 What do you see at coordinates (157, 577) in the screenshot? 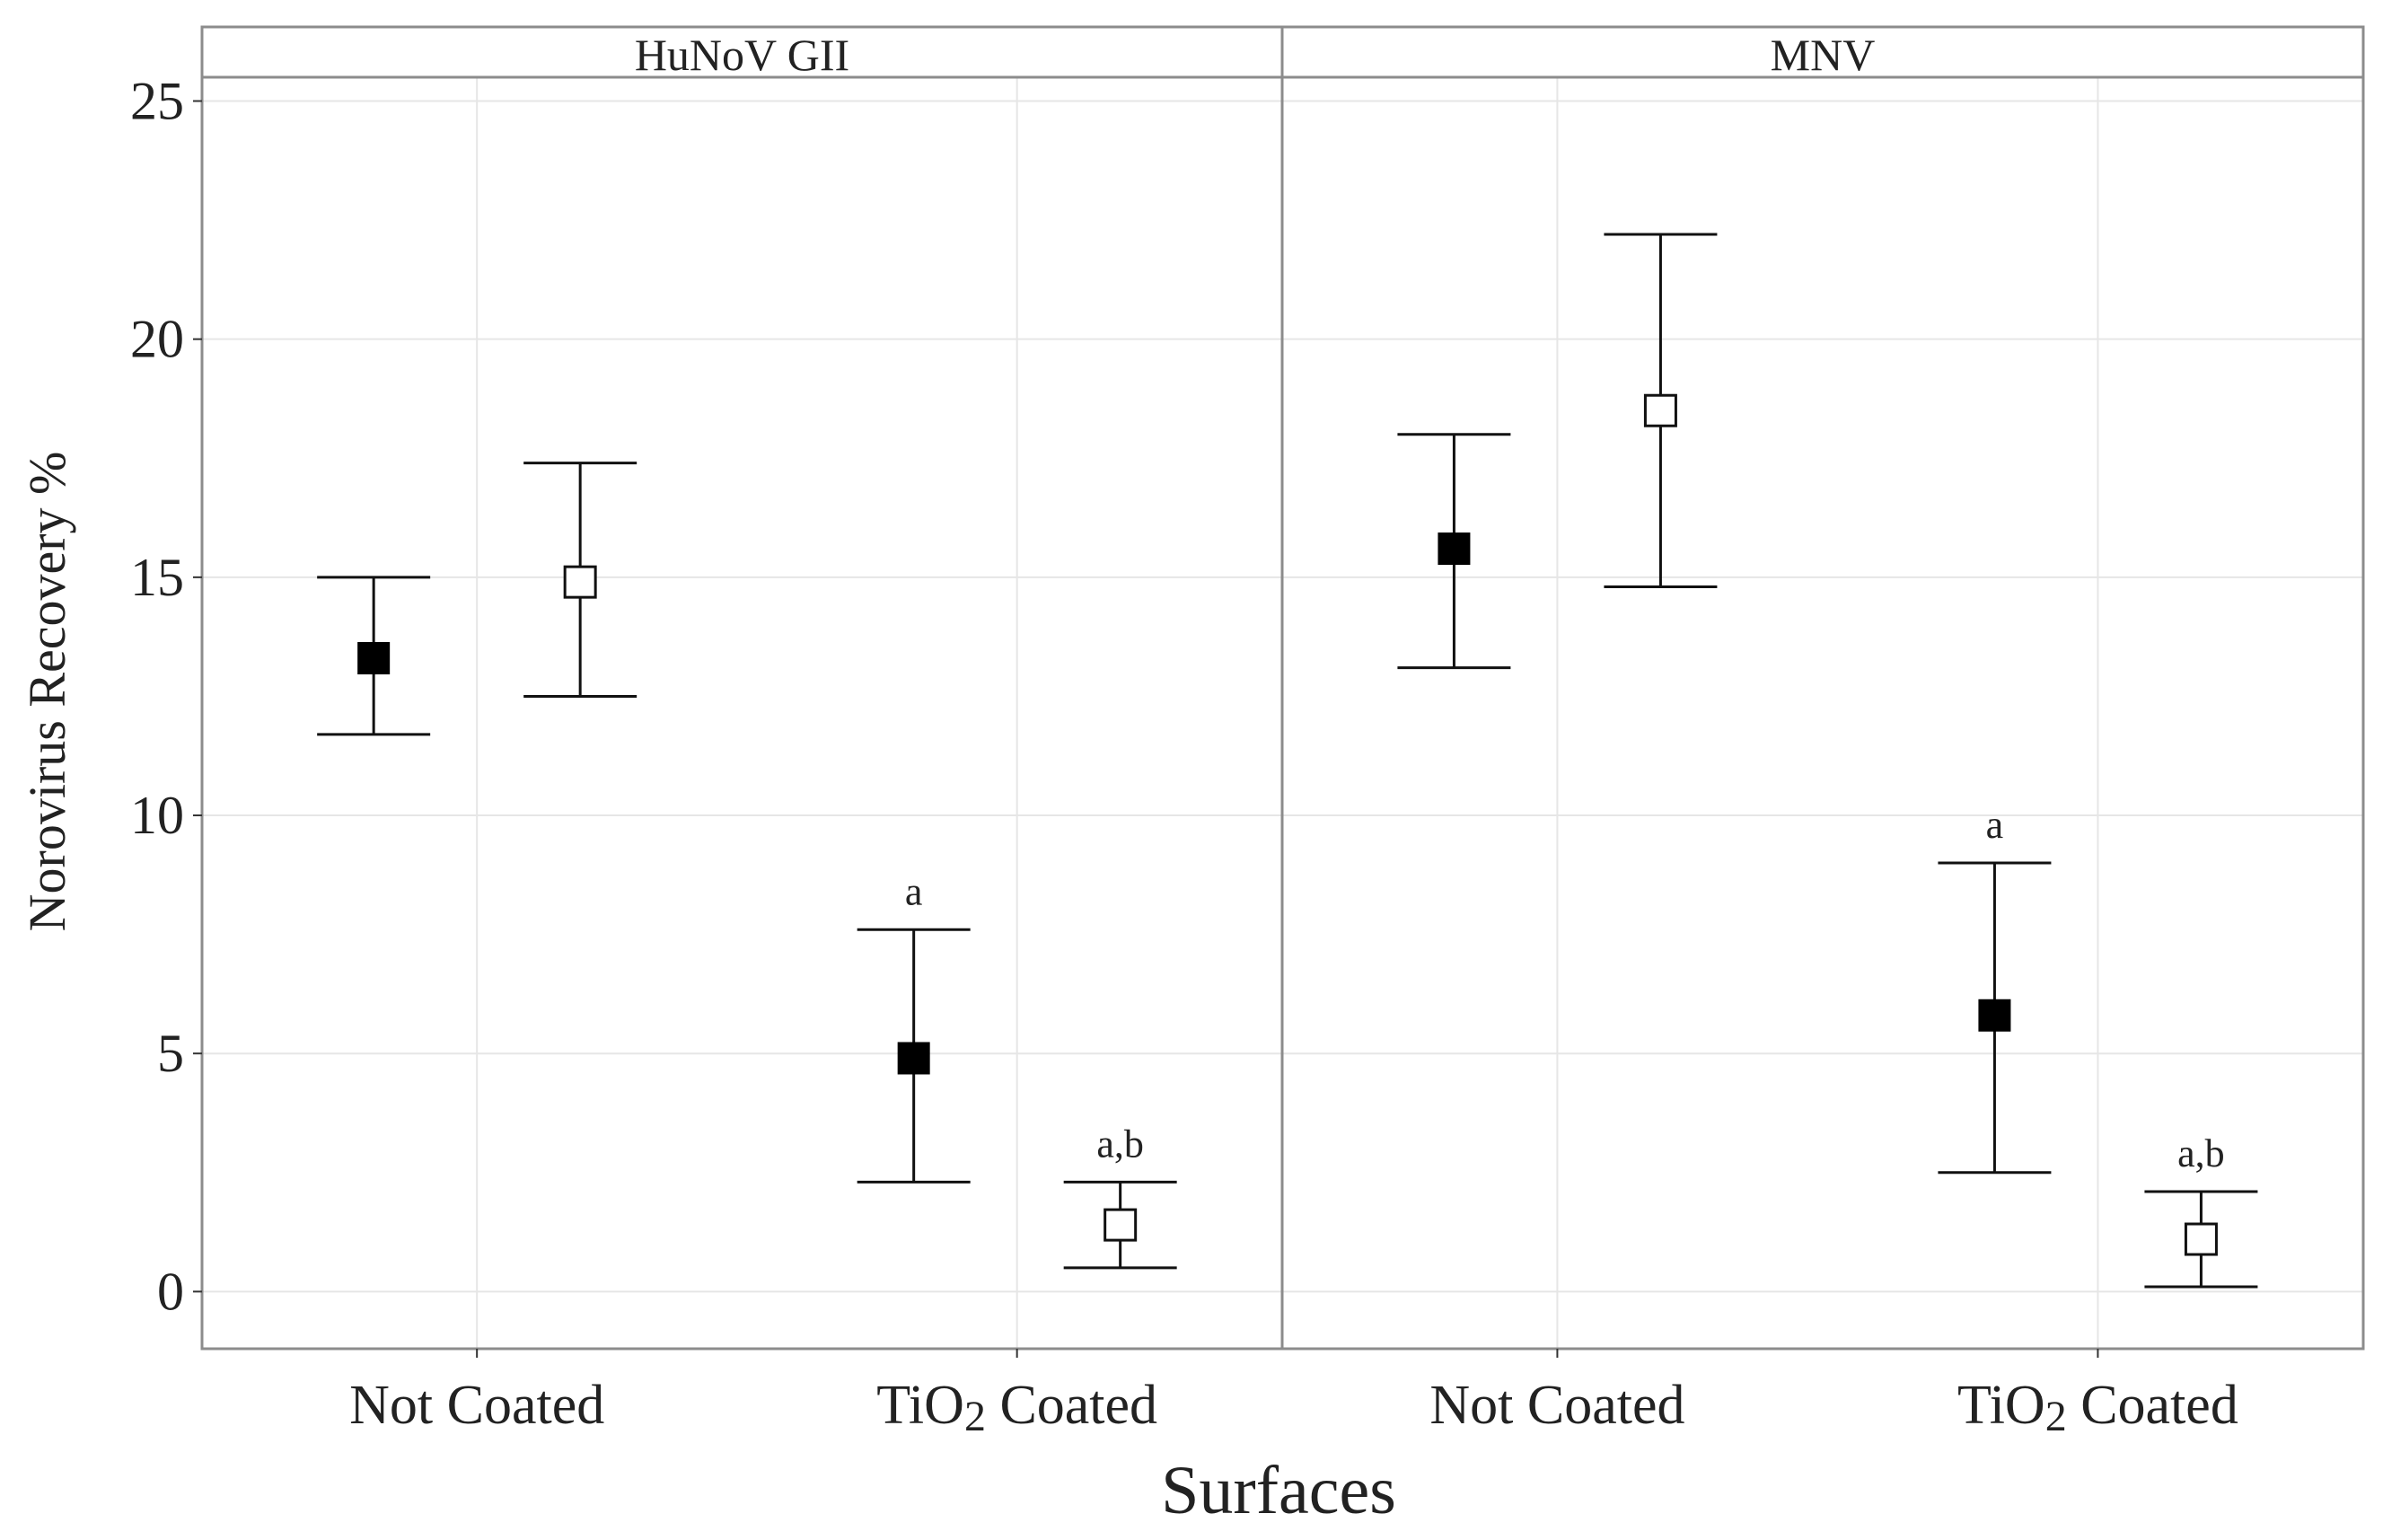
I see `y-tick-label: 15` at bounding box center [157, 577].